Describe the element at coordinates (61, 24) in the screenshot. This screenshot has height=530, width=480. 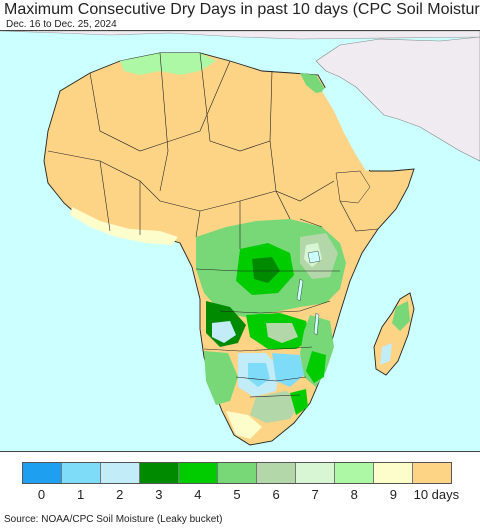
I see `date-range: Dec. 16 to Dec. 25, 2024` at that location.